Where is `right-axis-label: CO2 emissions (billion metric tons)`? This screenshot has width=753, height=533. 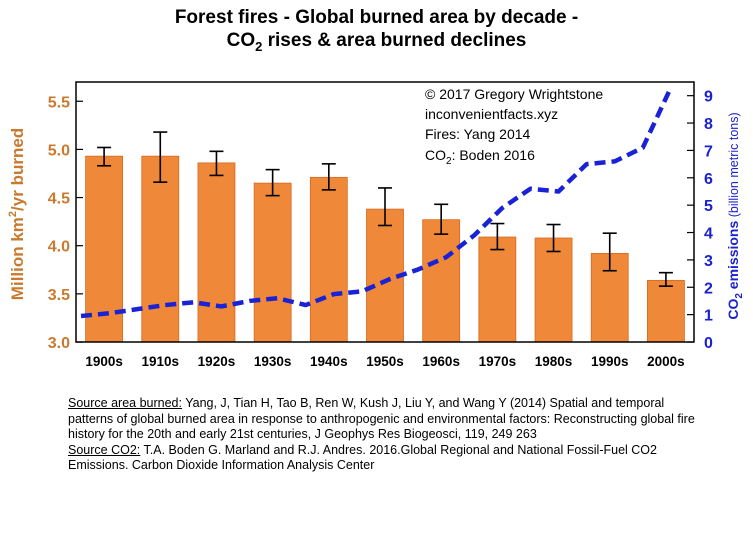
right-axis-label: CO2 emissions (billion metric tons) is located at coordinates (735, 215).